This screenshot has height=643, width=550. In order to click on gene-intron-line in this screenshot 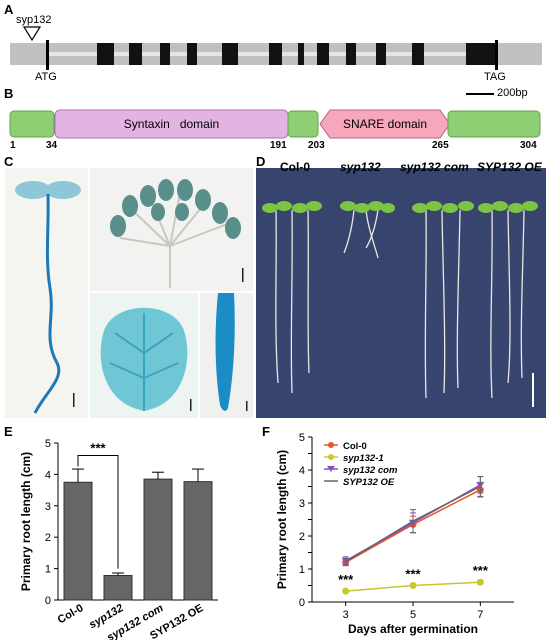, I will do `click(258, 54)`.